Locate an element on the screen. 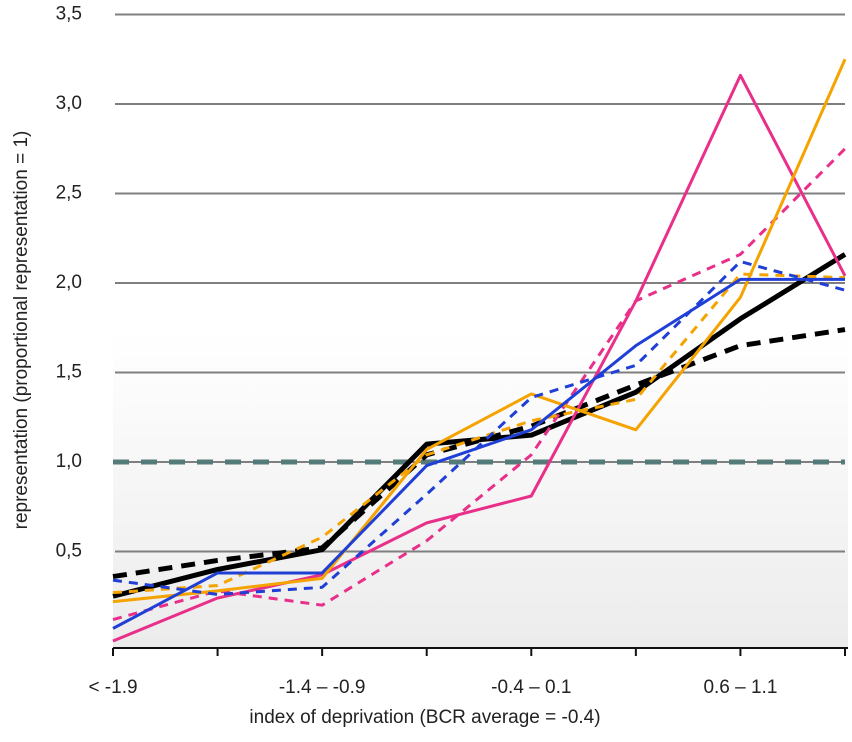 The height and width of the screenshot is (742, 852). y-tick-label: 3,5 is located at coordinates (69, 14).